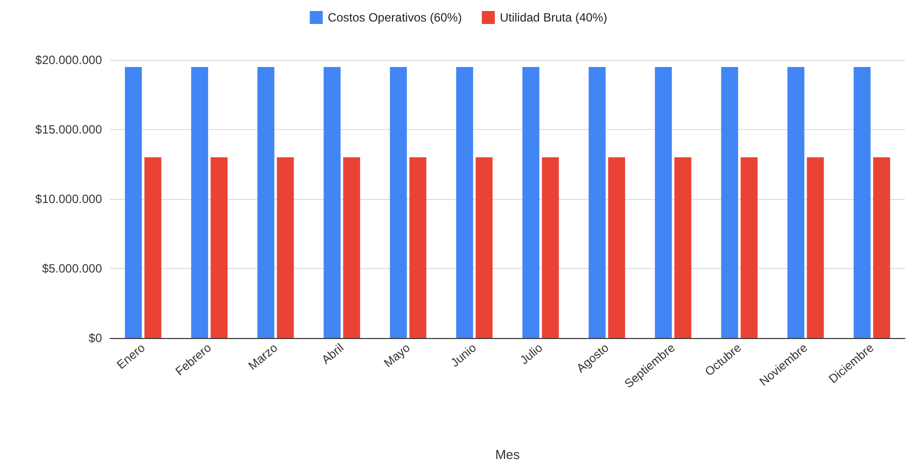 This screenshot has height=470, width=917. Describe the element at coordinates (531, 354) in the screenshot. I see `x-tick-label: Julio` at that location.